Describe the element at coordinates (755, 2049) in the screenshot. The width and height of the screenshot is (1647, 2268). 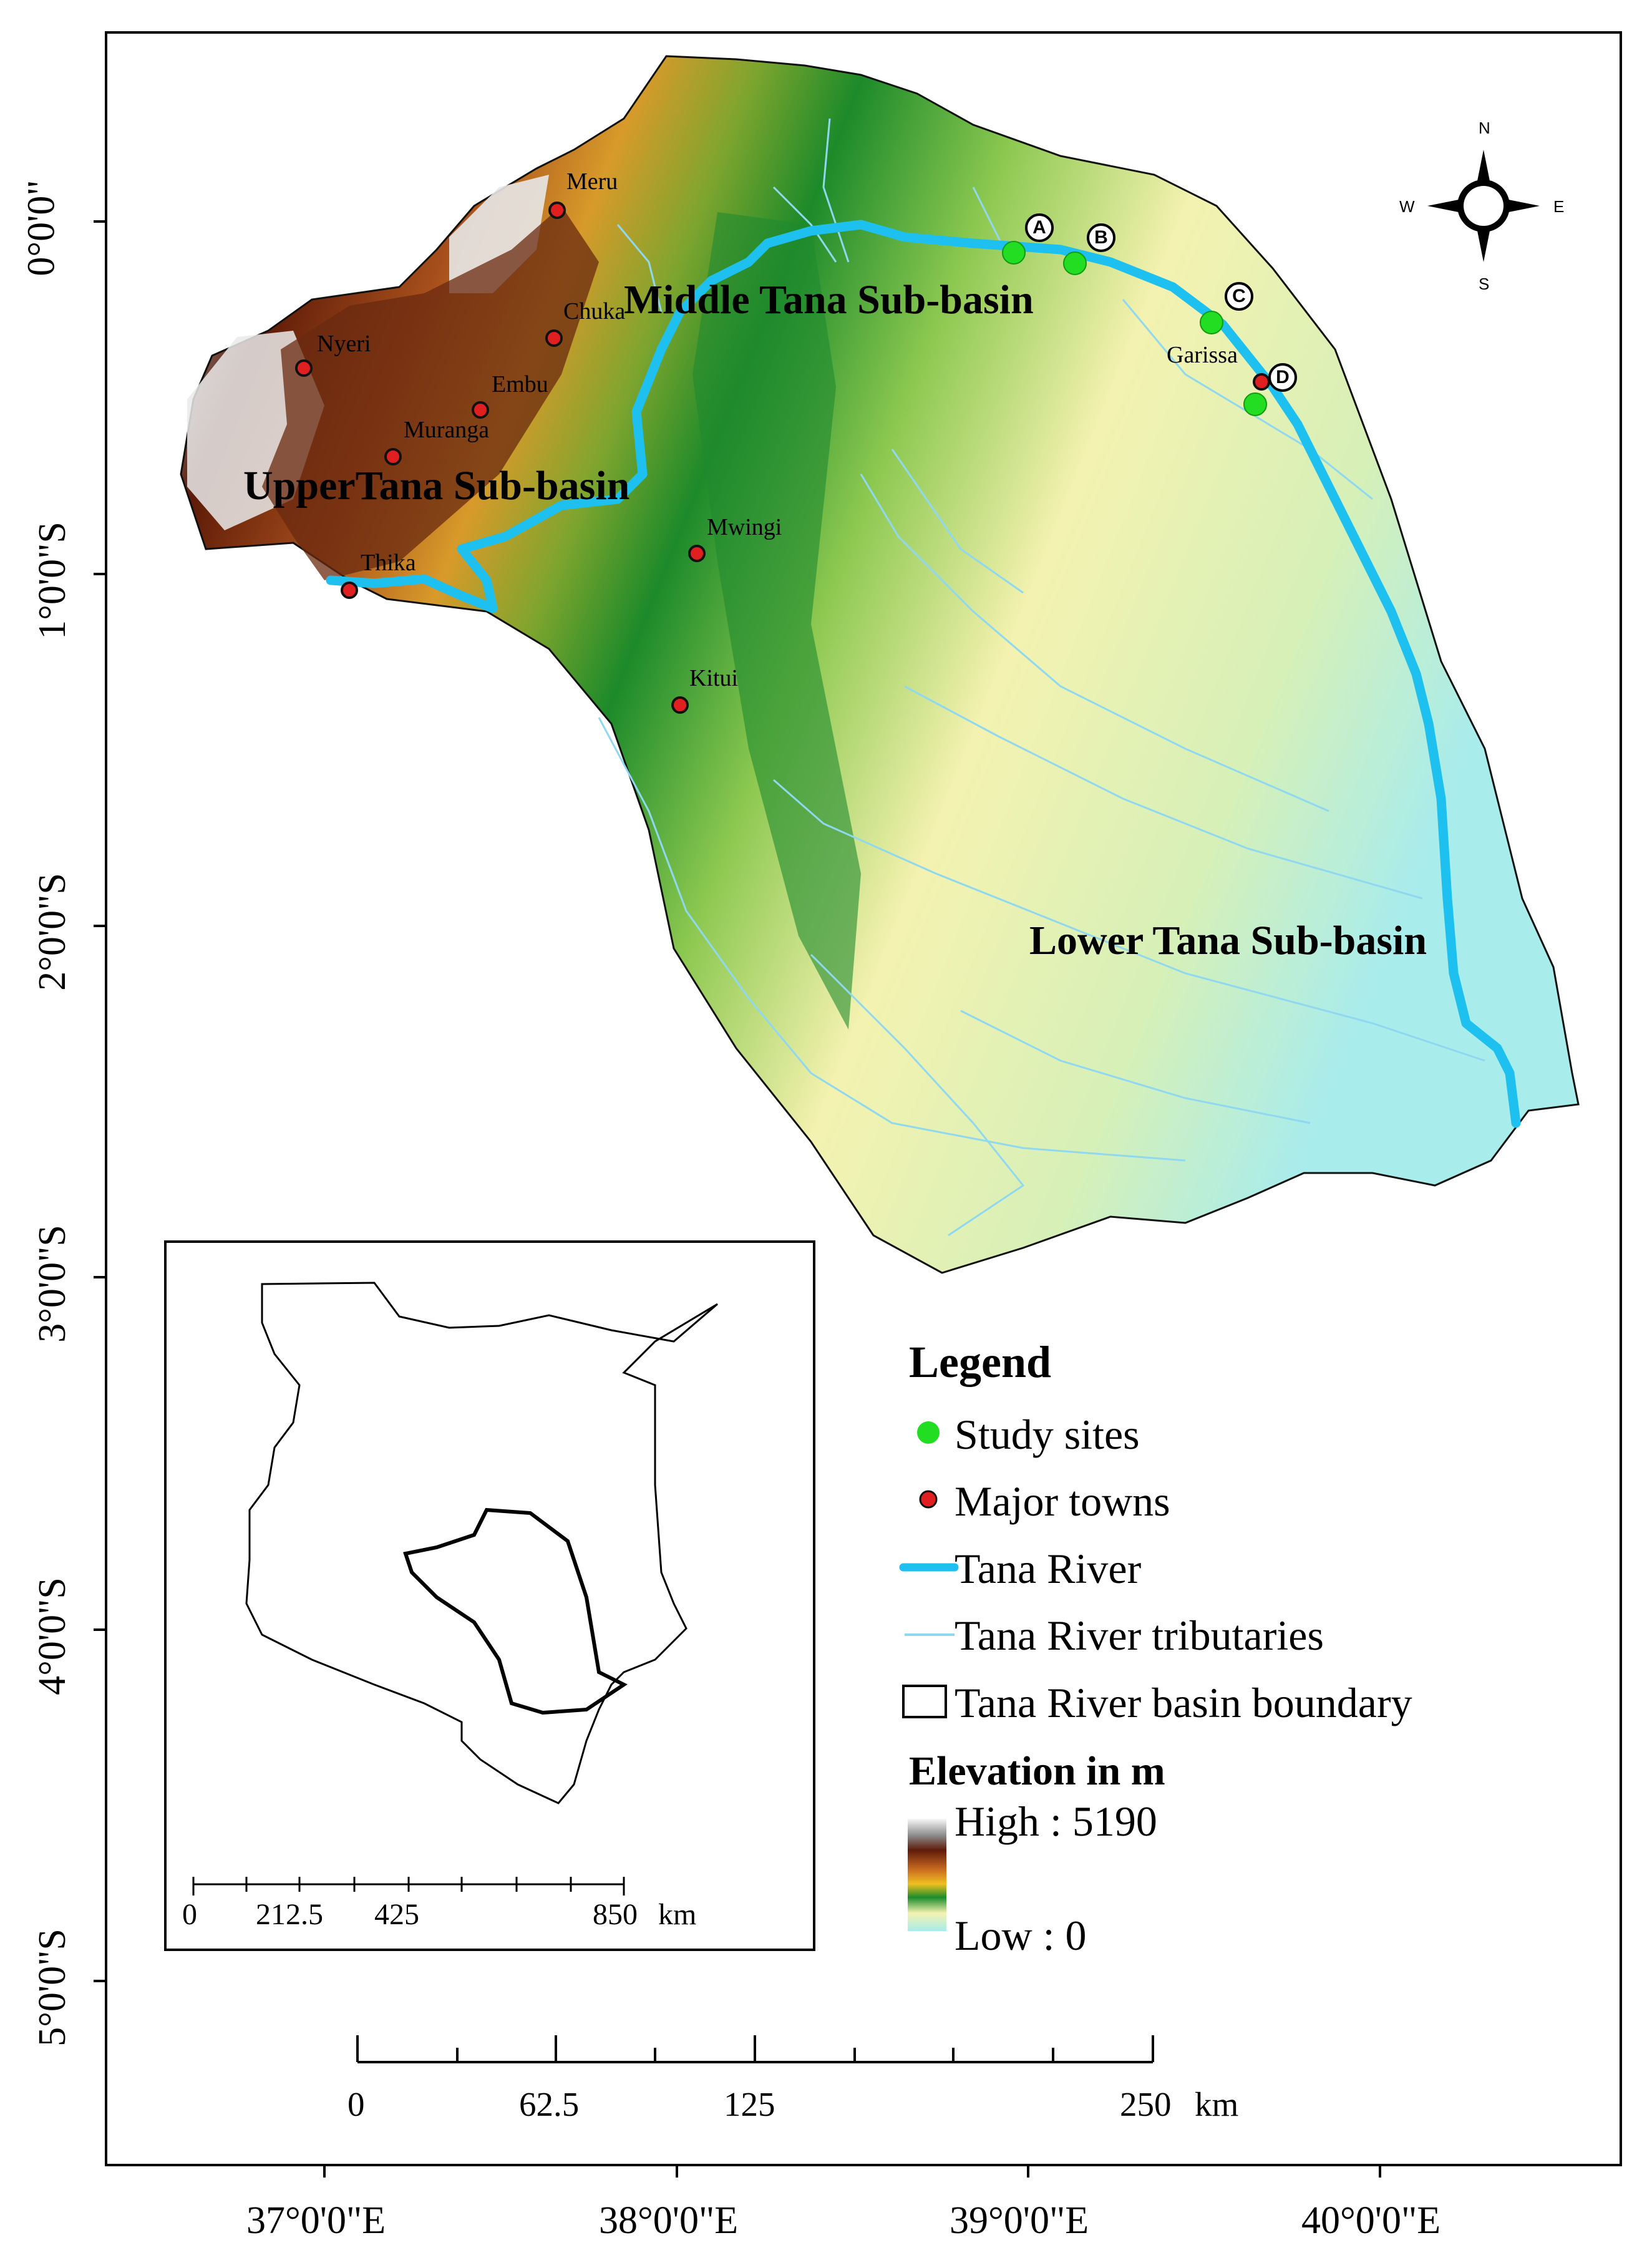
I see `main-scale-bar` at that location.